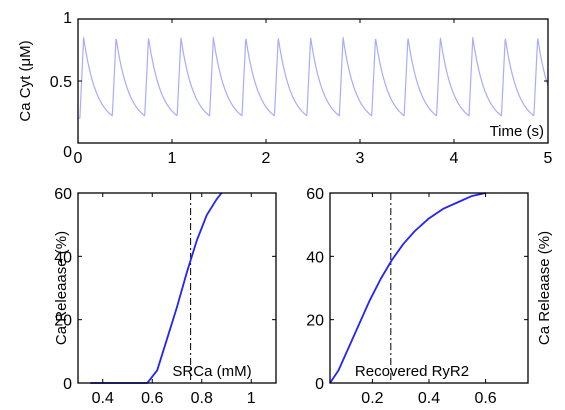  Describe the element at coordinates (78, 158) in the screenshot. I see `x-tick-label: 0` at that location.